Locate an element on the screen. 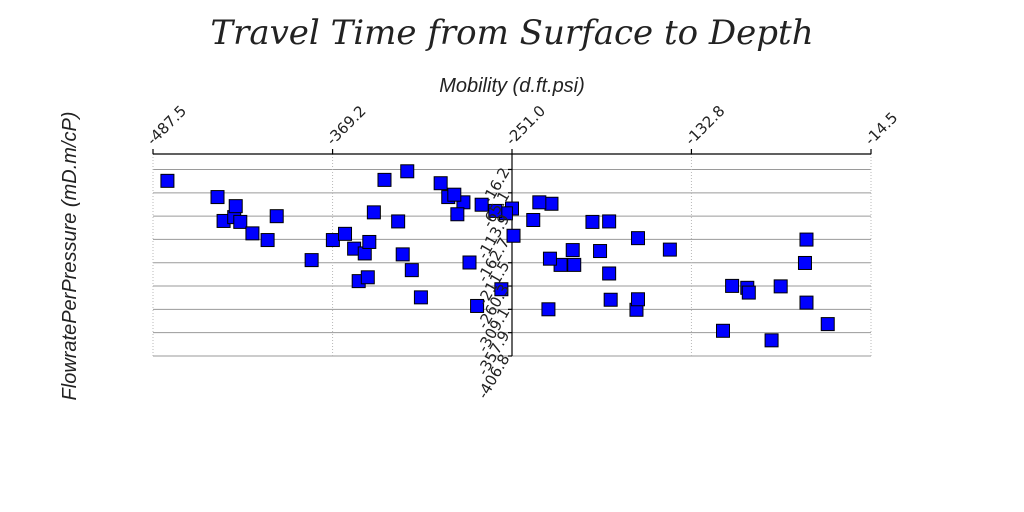 This screenshot has width=1024, height=512. x-tick-label: -369.2 is located at coordinates (346, 125).